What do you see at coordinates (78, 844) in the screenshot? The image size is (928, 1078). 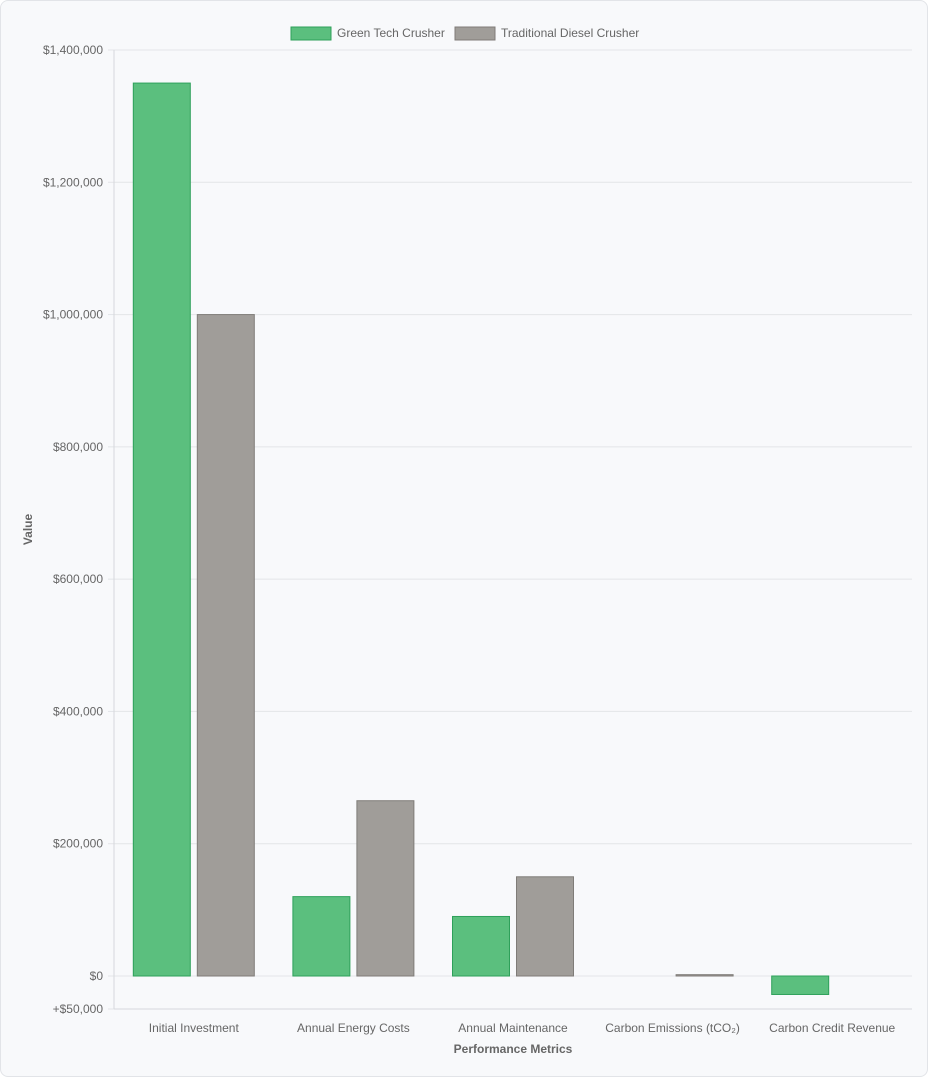 I see `y-tick-label: $200,000` at bounding box center [78, 844].